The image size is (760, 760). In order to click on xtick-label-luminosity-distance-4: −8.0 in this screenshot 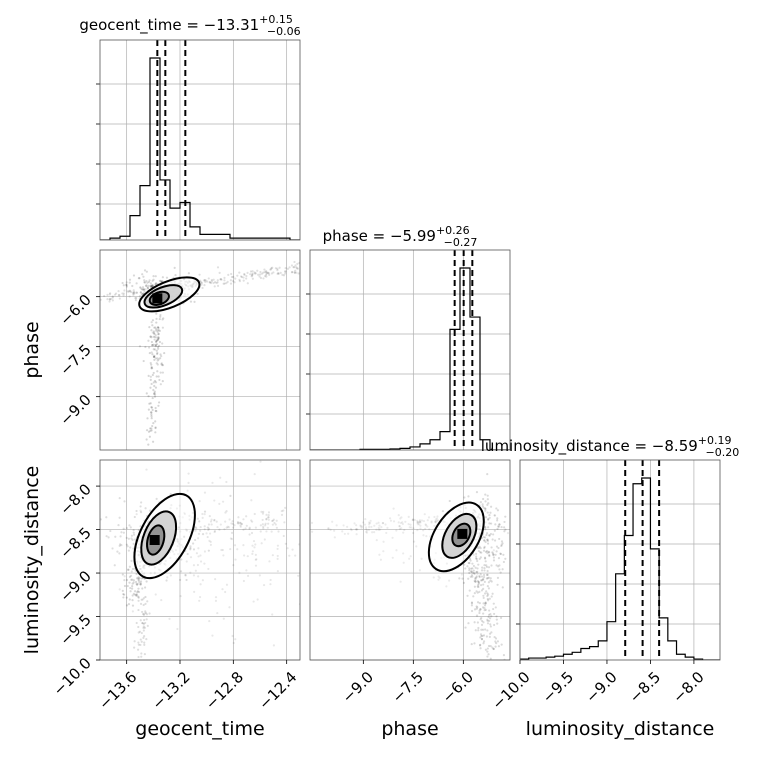, I will do `click(688, 687)`.